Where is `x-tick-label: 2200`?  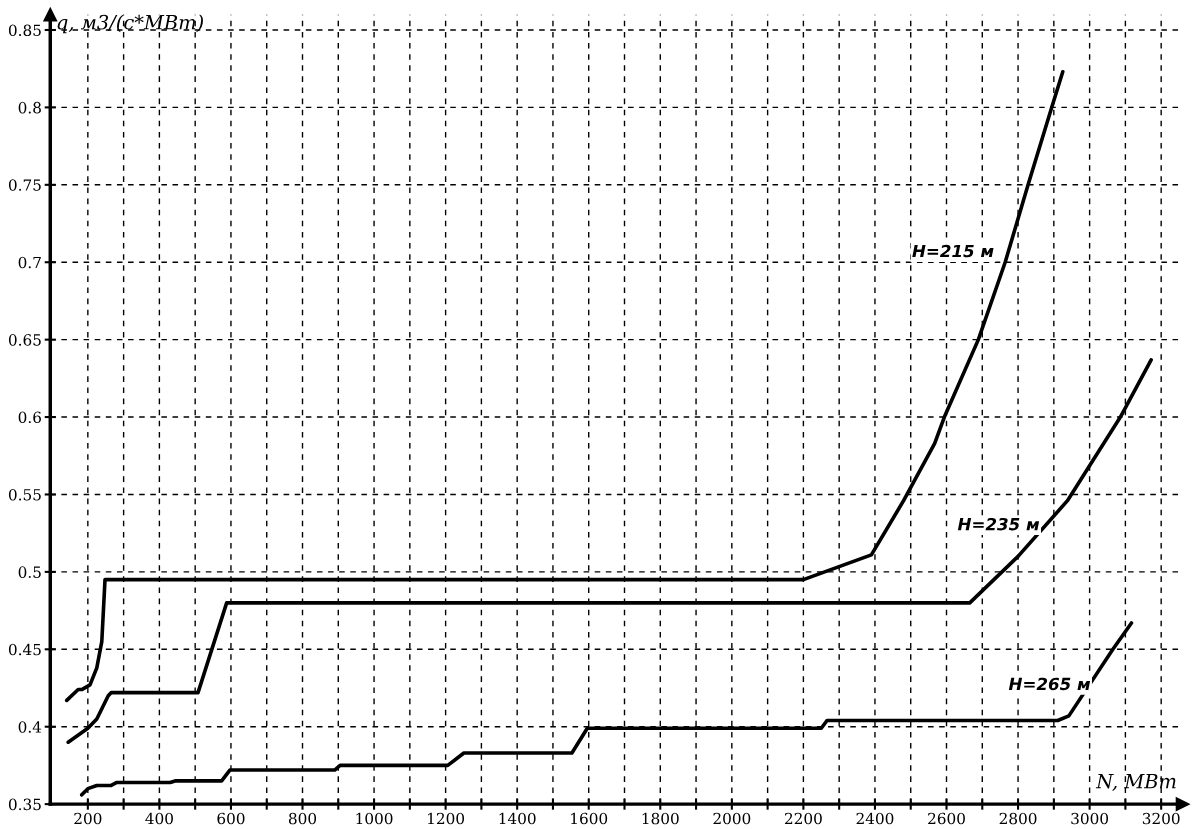
x-tick-label: 2200 is located at coordinates (803, 818).